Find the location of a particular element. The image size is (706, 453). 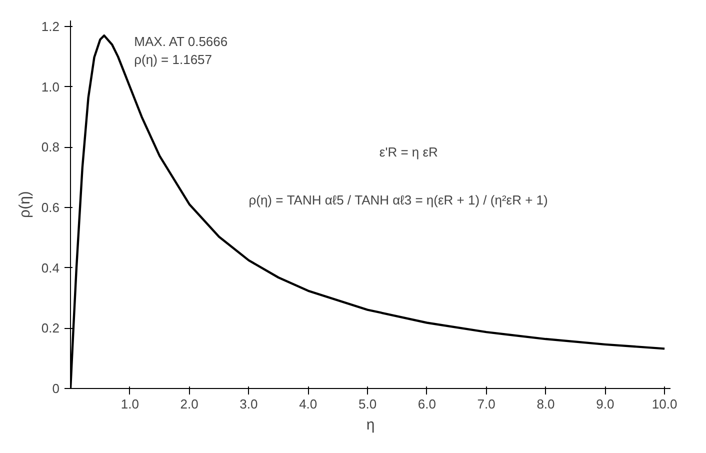

x-tick-label: 3.0 is located at coordinates (249, 404).